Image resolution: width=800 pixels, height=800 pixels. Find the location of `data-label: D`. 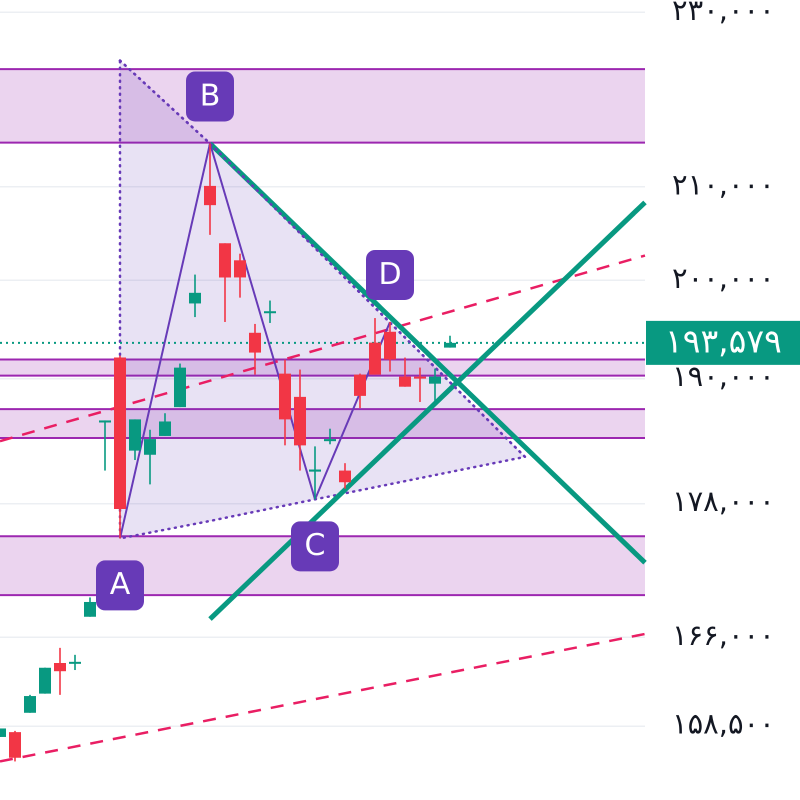

data-label: D is located at coordinates (390, 274).